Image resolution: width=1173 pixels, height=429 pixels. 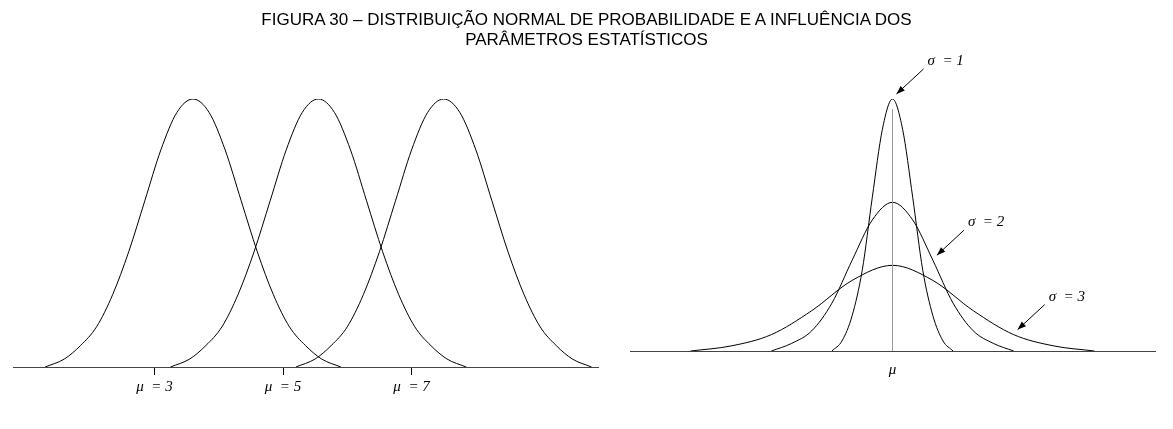 I want to click on x-tick-label: μ = 5, so click(x=282, y=385).